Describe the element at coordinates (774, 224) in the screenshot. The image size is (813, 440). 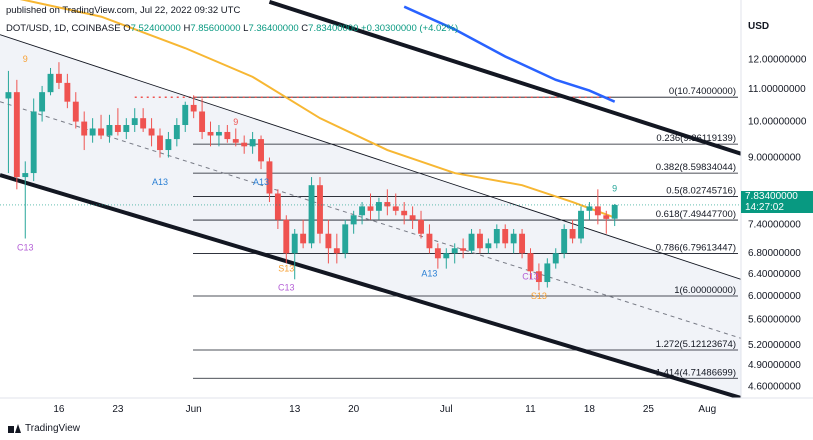
I see `y-tick-label-5: 7.40000000` at that location.